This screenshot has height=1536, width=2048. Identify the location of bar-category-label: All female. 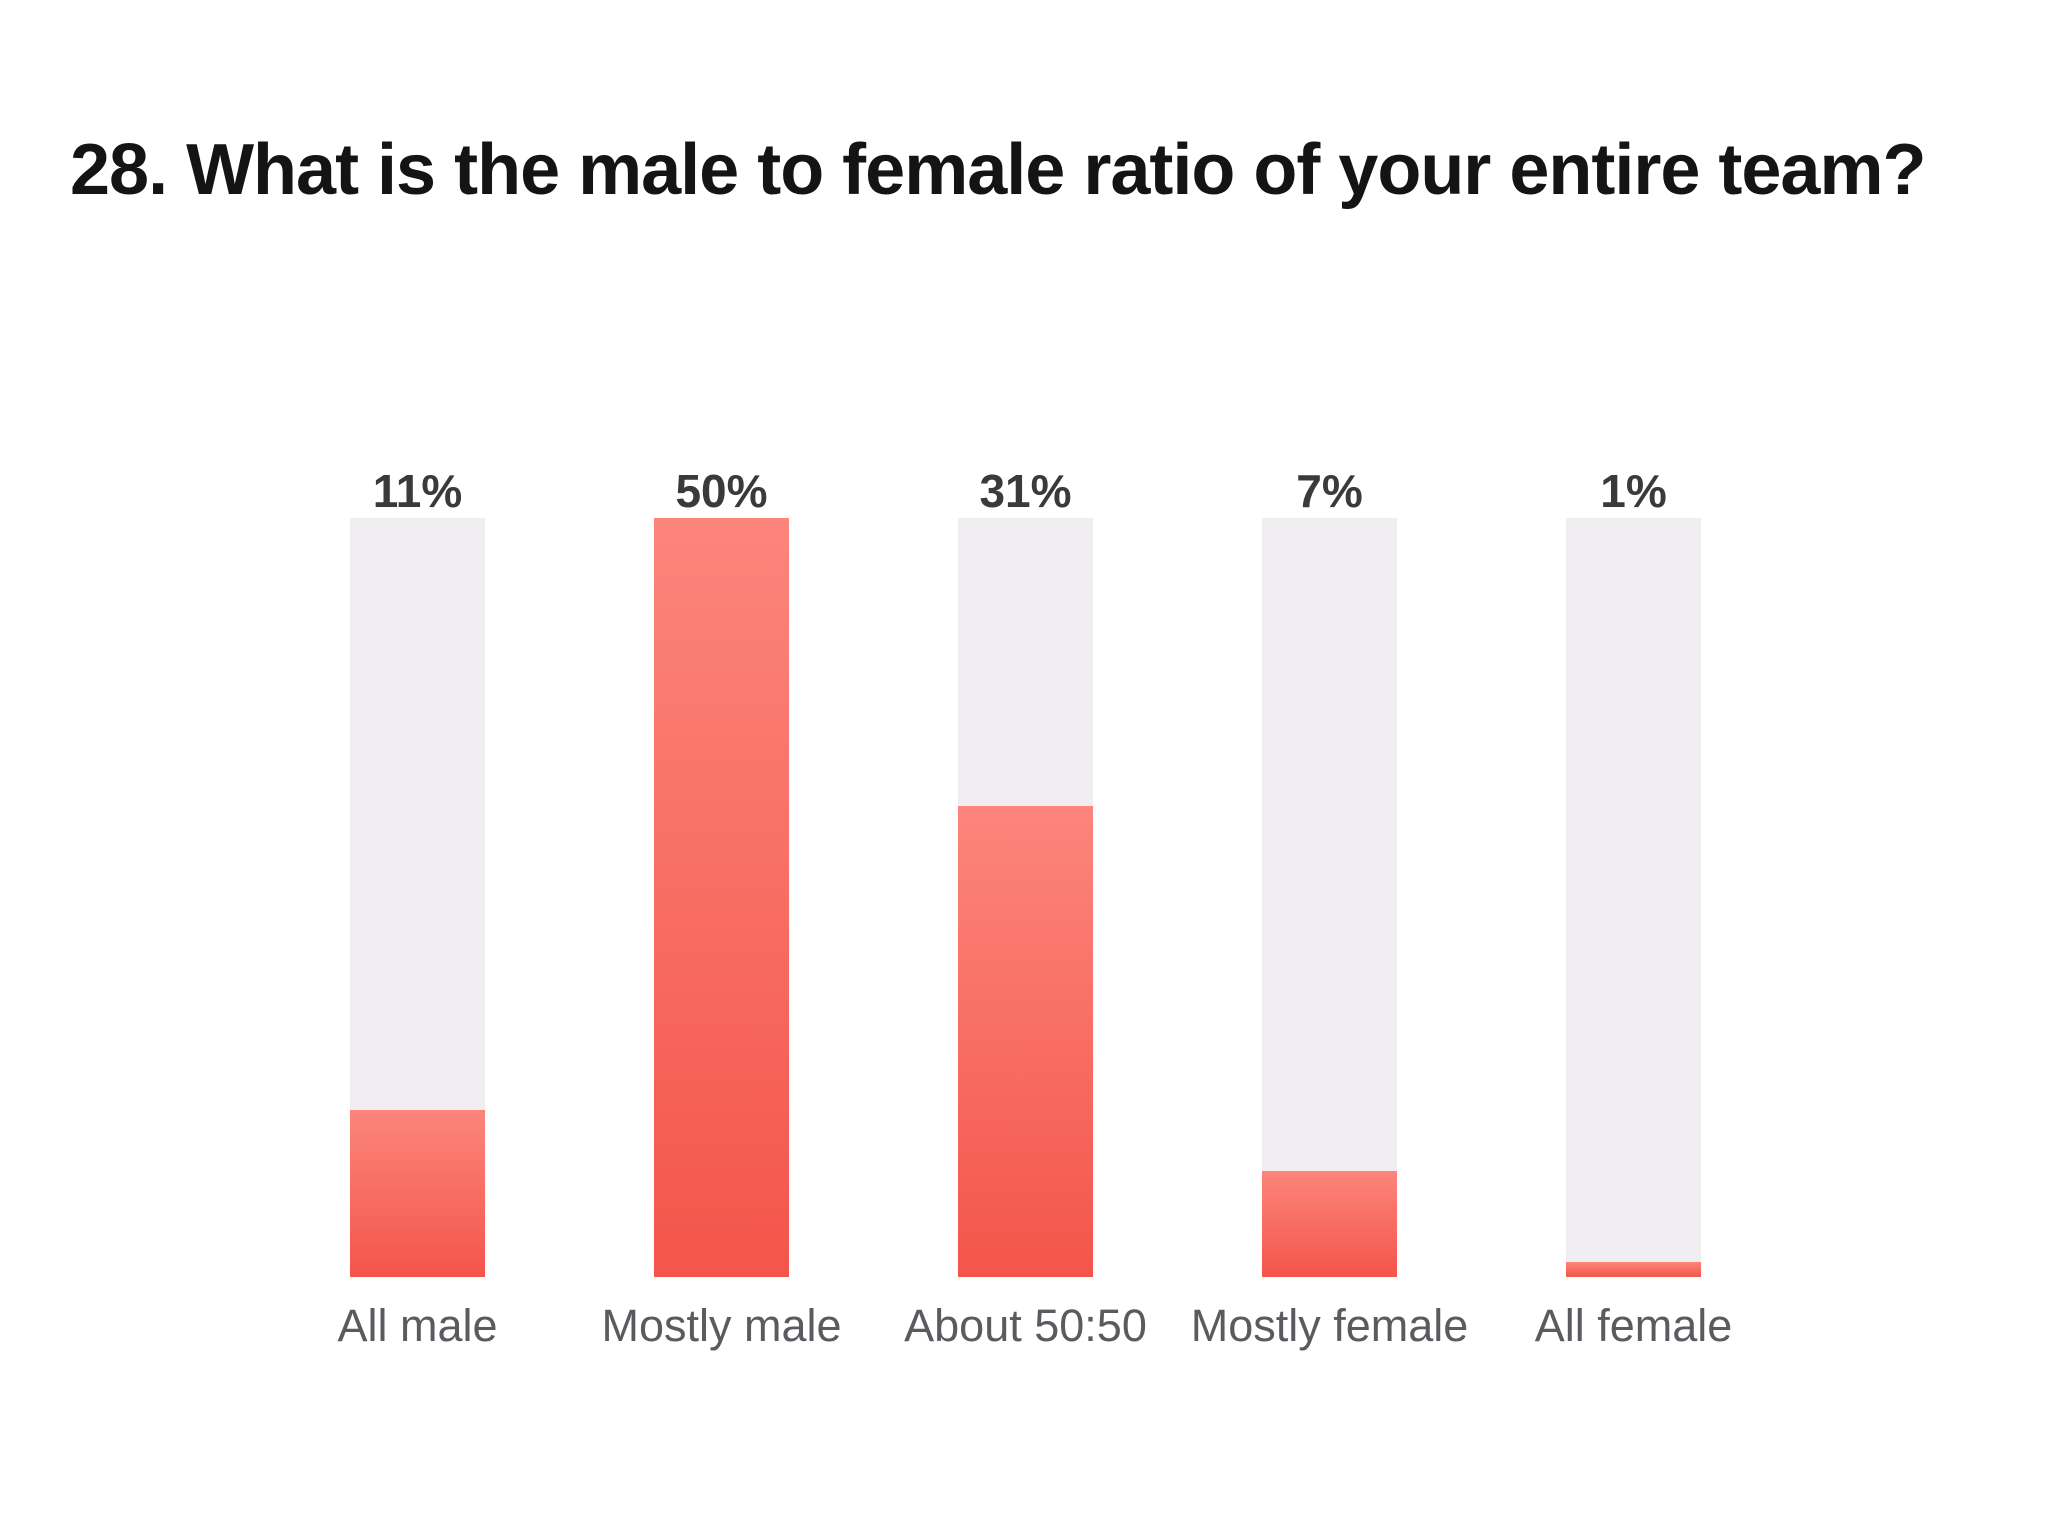
(1633, 1325).